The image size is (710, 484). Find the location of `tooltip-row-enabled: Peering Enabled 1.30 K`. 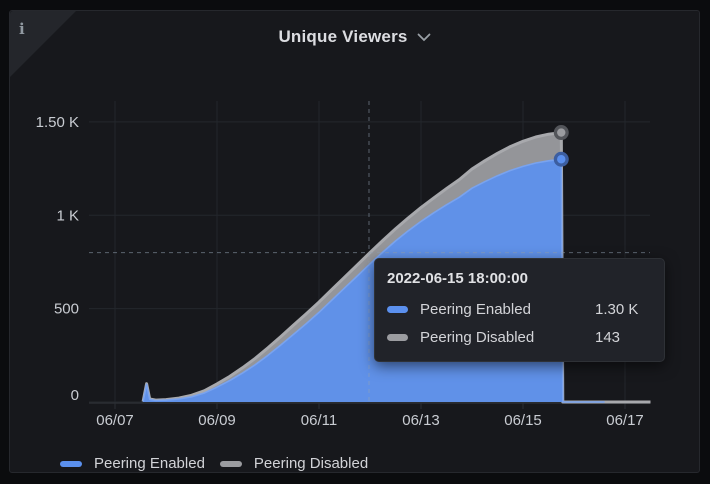

tooltip-row-enabled: Peering Enabled 1.30 K is located at coordinates (519, 309).